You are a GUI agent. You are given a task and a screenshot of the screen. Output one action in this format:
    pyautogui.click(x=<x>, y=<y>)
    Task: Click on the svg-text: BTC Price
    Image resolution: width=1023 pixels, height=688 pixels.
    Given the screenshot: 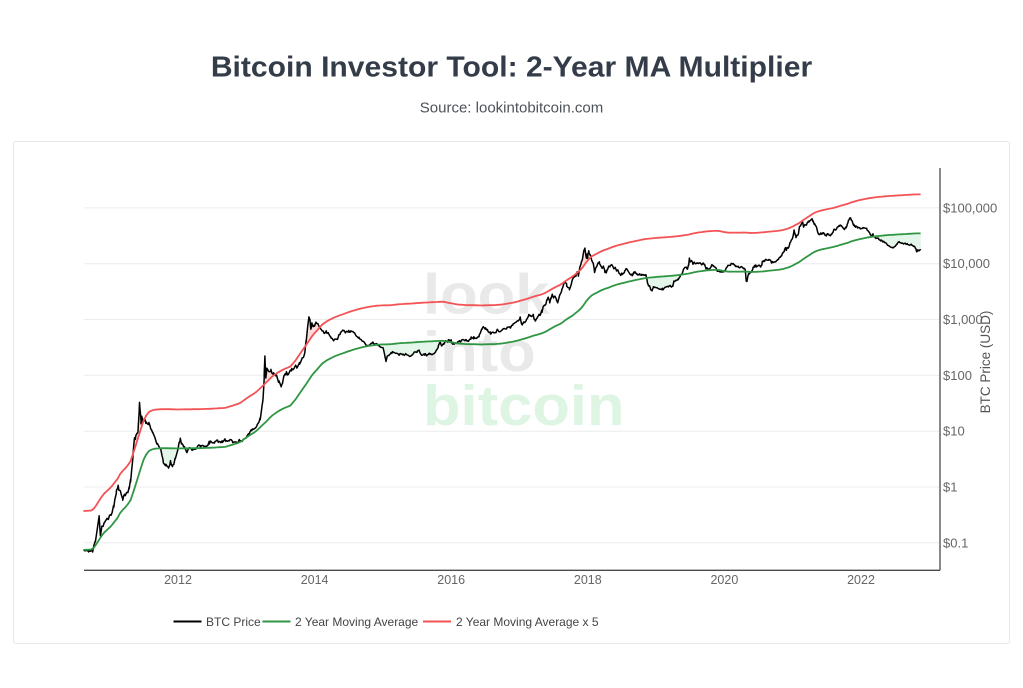 What is the action you would take?
    pyautogui.click(x=233, y=622)
    